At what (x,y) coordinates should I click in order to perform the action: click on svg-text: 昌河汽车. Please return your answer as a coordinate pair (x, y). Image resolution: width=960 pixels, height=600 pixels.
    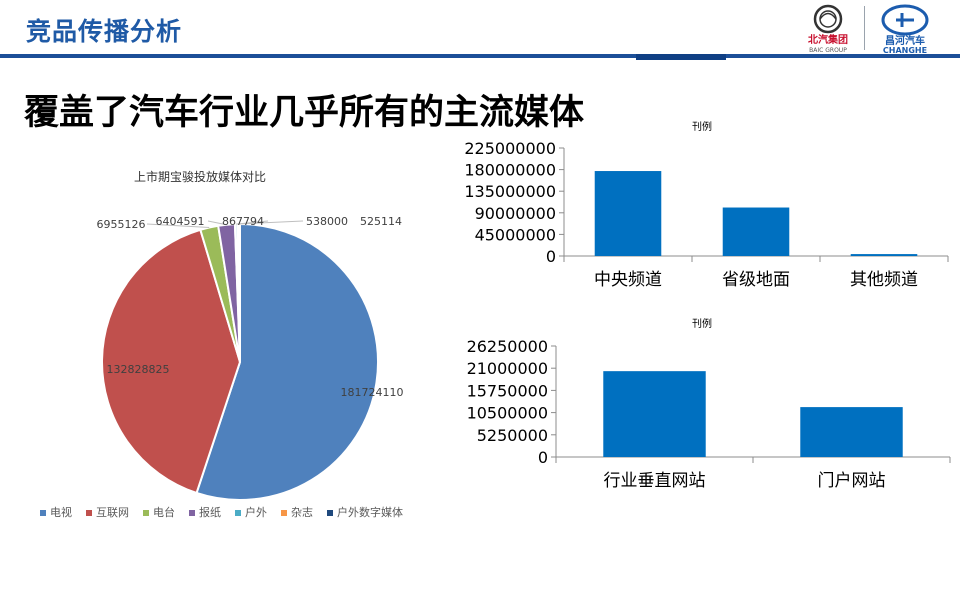
    Looking at the image, I should click on (905, 40).